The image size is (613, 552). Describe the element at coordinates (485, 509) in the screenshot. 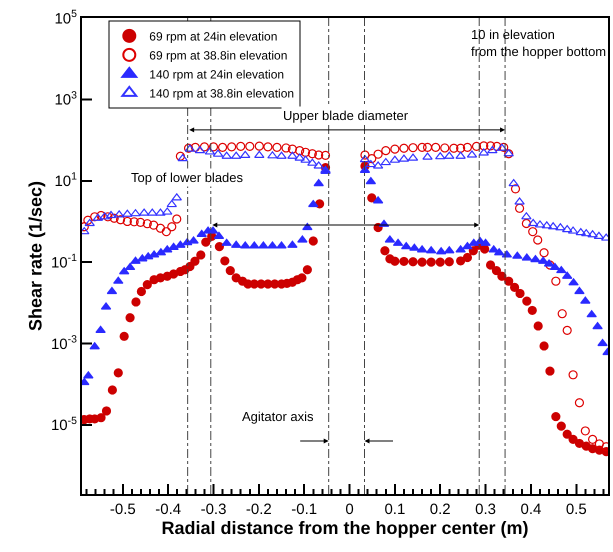

I see `x-tick-label: 0.3` at that location.